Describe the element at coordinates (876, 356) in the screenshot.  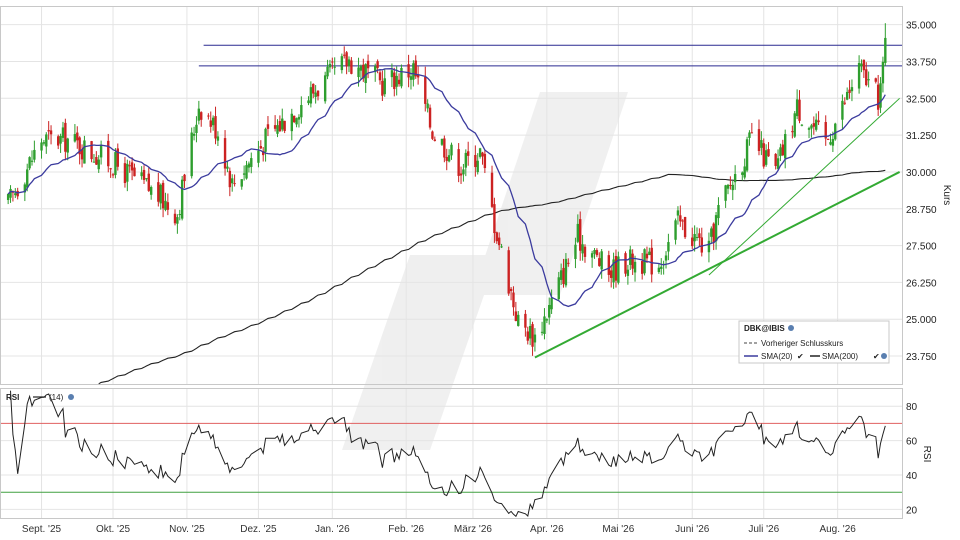
I see `legend-sma200-check-icon: ✔` at that location.